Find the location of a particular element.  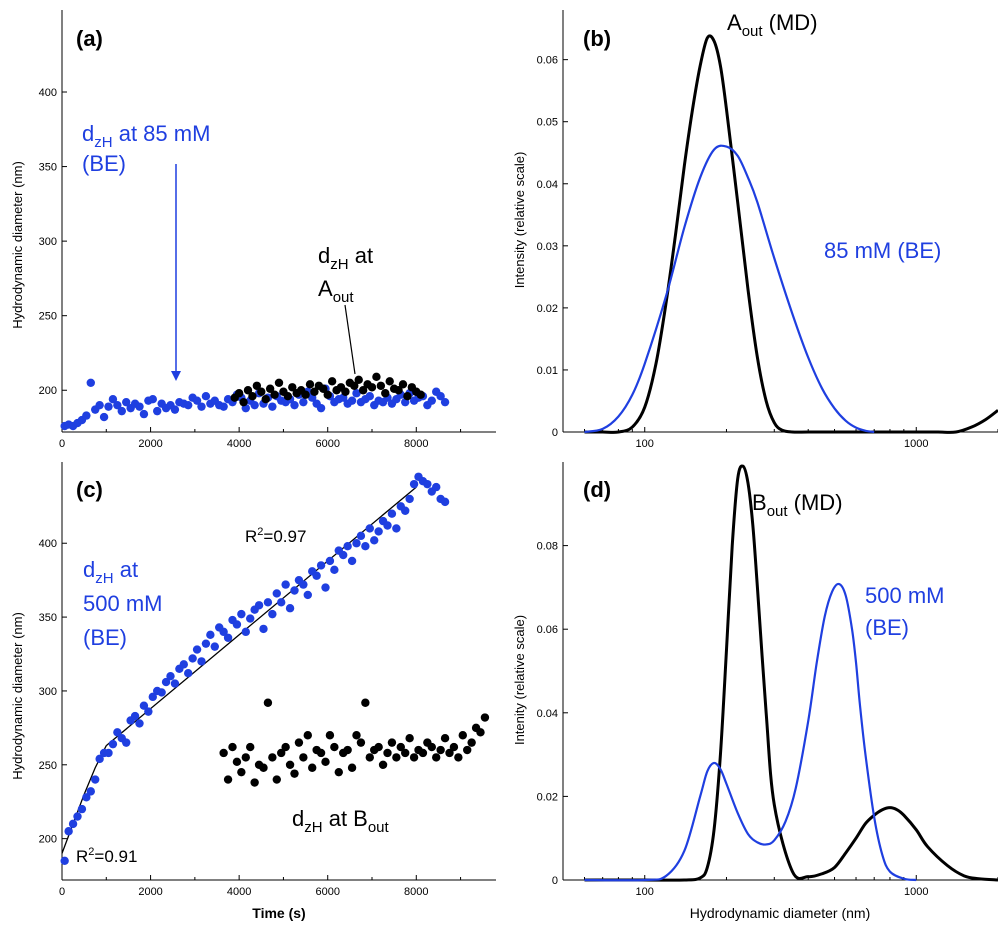

y-tick-label: 0 is located at coordinates (555, 433).